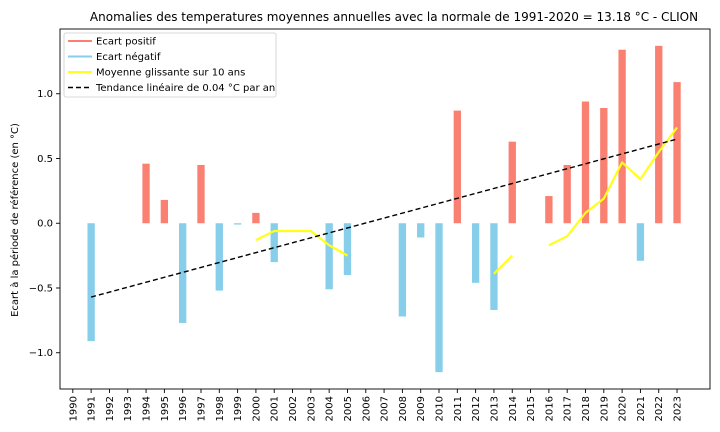 Image resolution: width=720 pixels, height=432 pixels. What do you see at coordinates (568, 408) in the screenshot?
I see `x-tick-label: 2017` at bounding box center [568, 408].